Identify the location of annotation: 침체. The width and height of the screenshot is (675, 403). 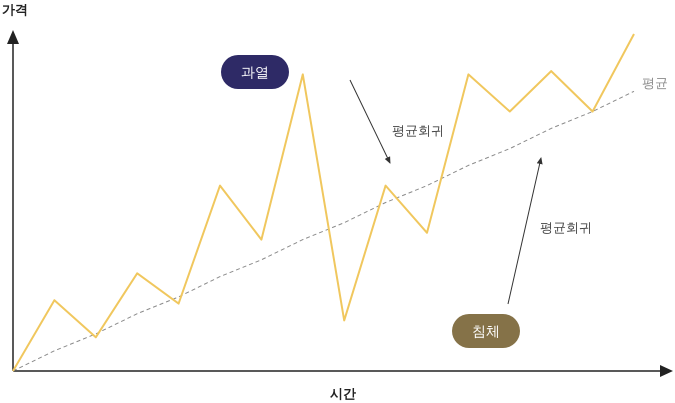
(486, 332).